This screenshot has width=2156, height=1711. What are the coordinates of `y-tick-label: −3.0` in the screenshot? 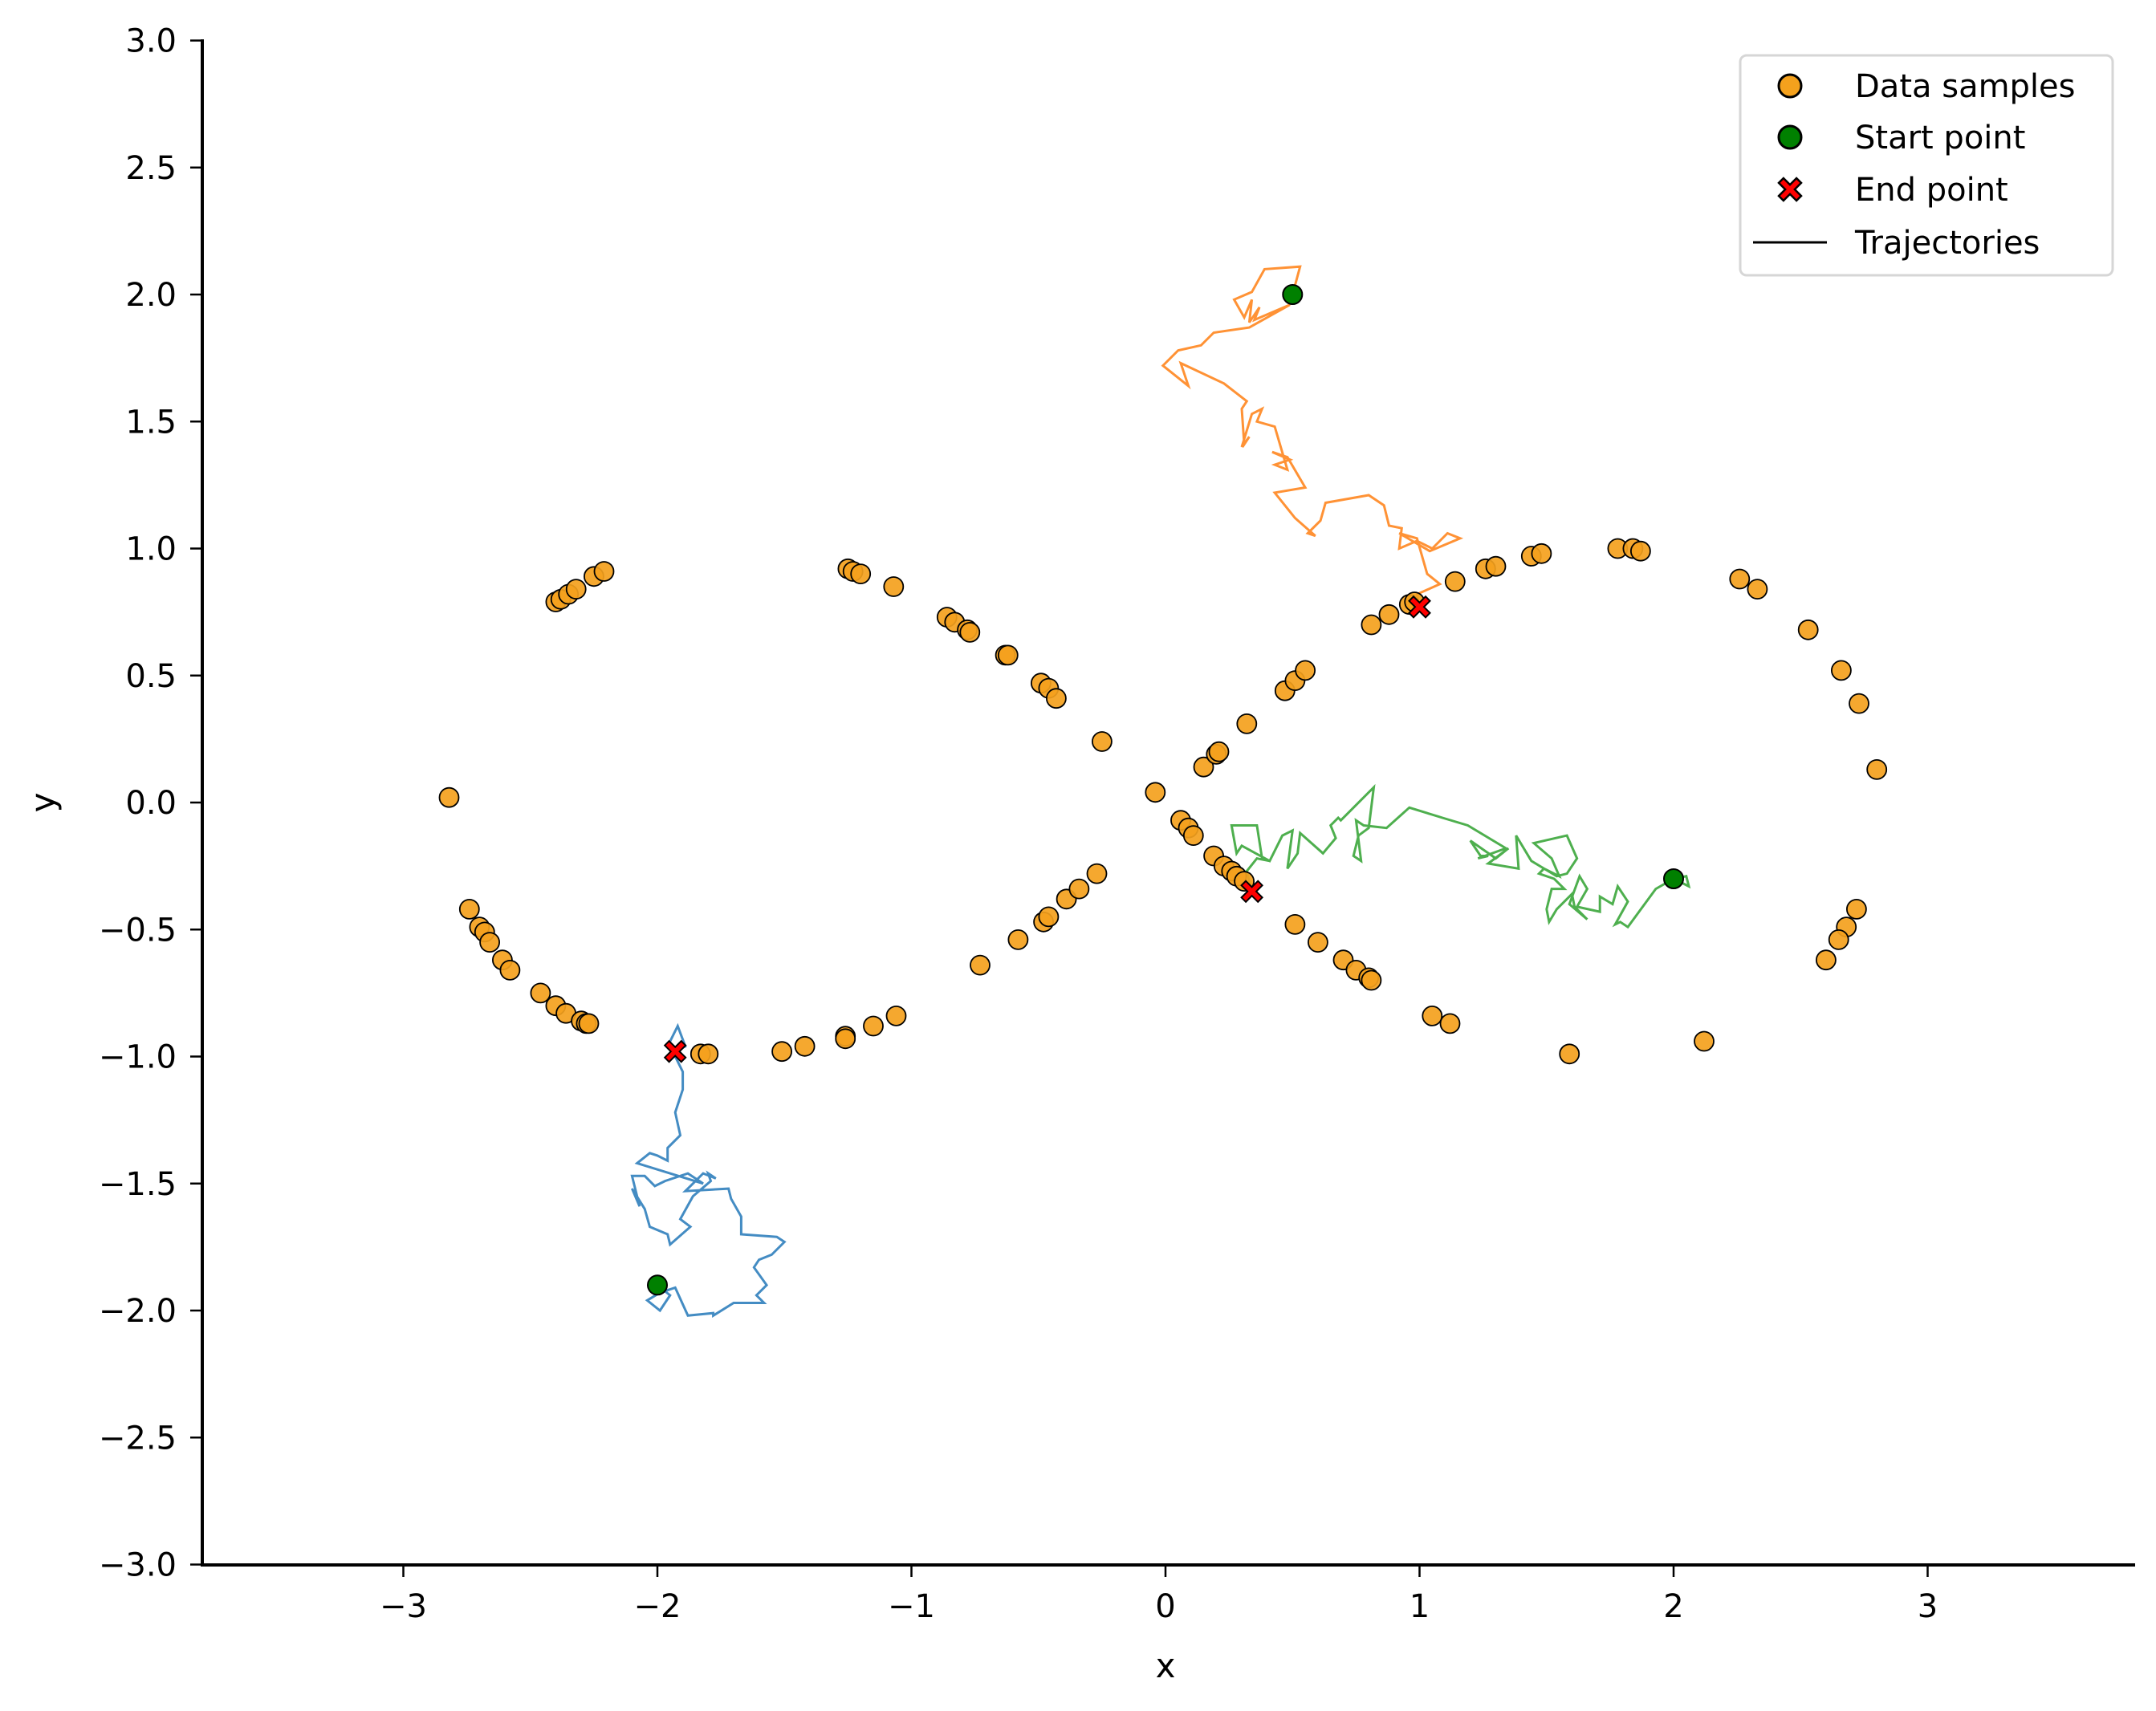 It's located at (138, 1565).